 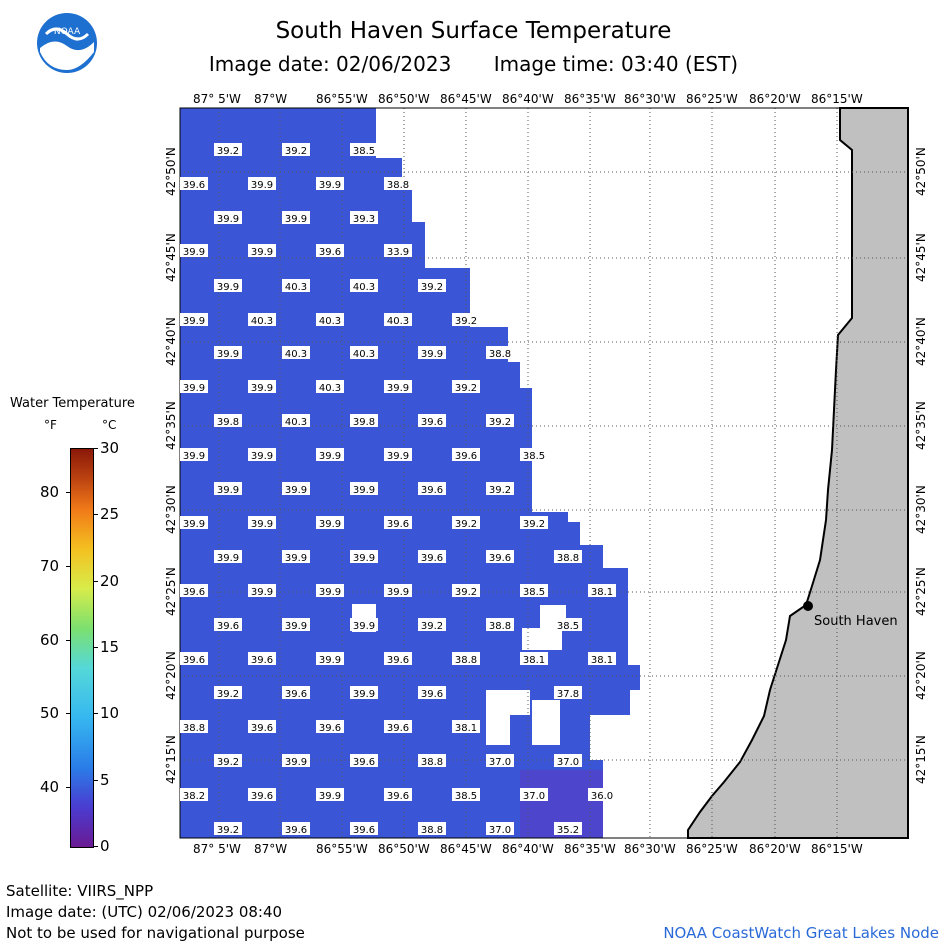 I want to click on temperature-label: 38.5, so click(x=466, y=795).